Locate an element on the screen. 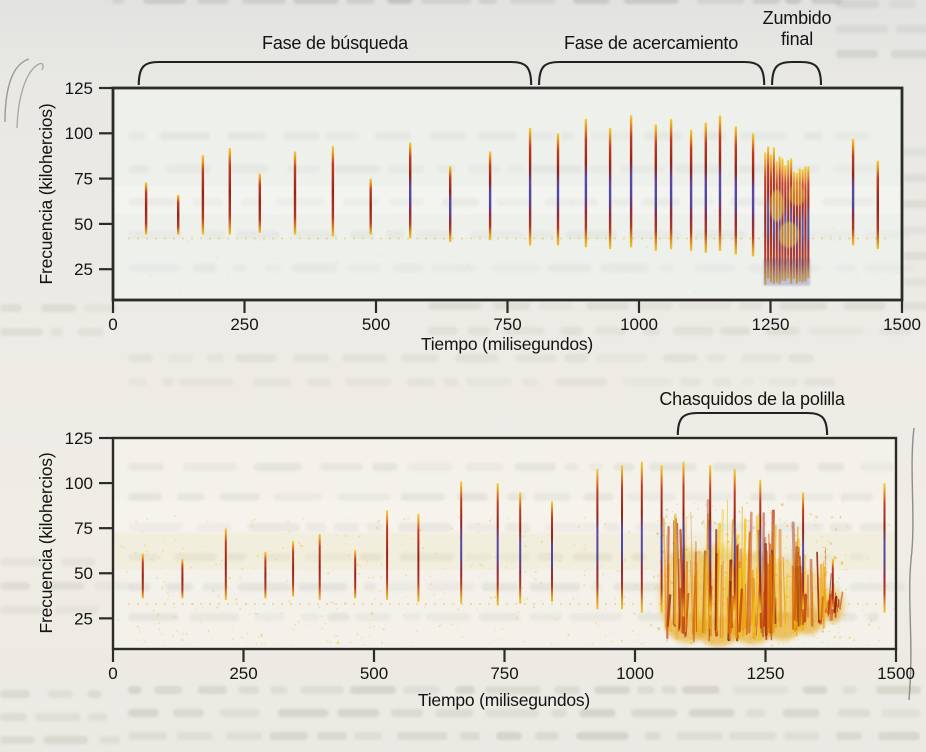  x-tick-label: 1000 is located at coordinates (635, 673).